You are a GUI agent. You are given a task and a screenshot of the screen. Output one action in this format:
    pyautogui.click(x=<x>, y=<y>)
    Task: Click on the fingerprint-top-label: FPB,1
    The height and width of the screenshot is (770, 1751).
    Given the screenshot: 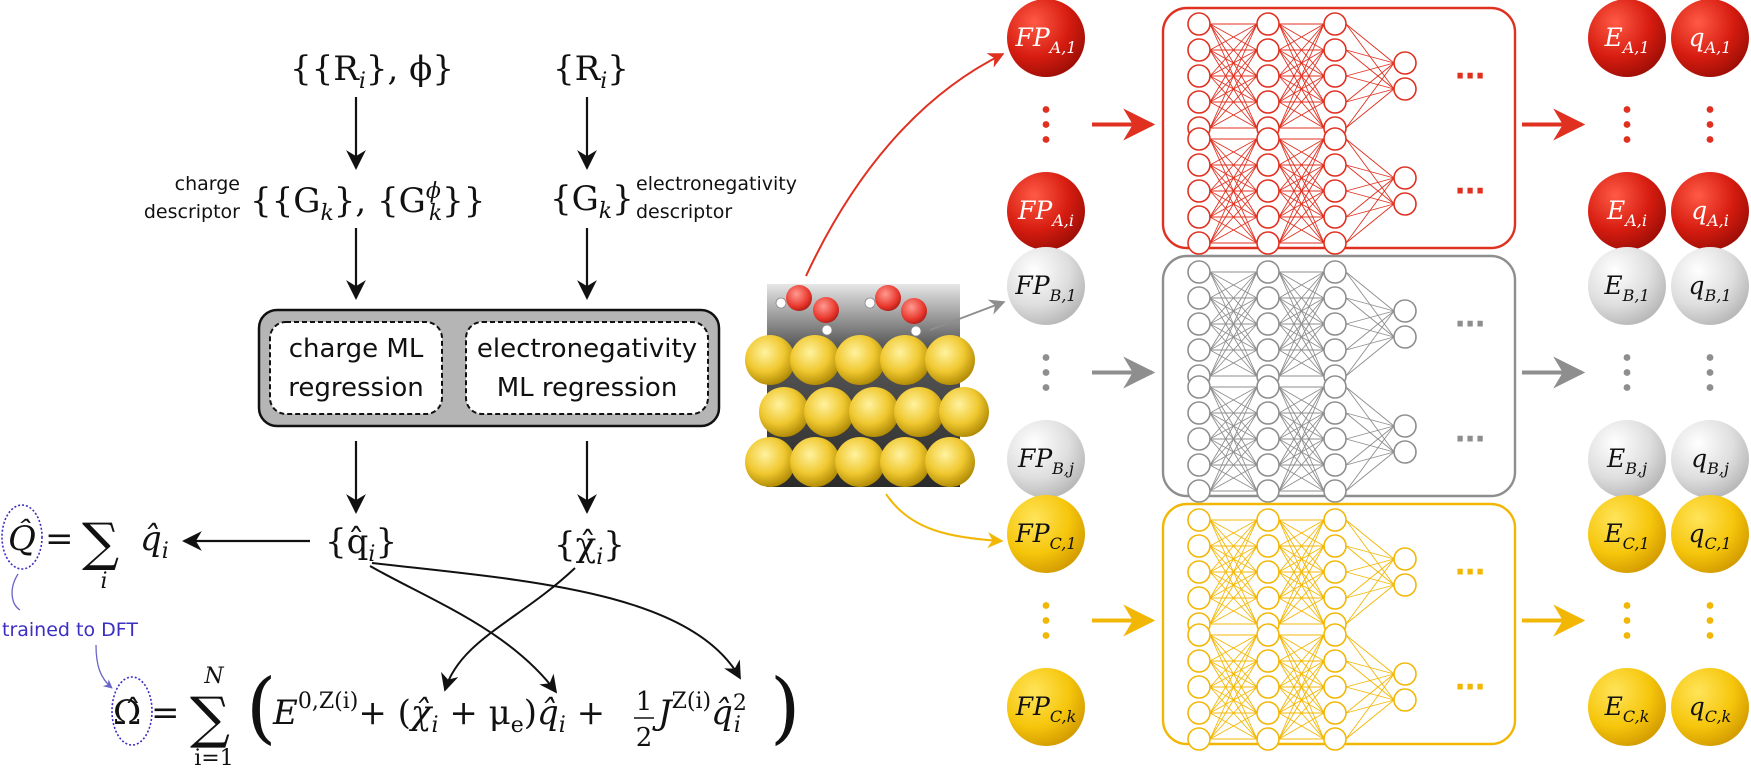 What is the action you would take?
    pyautogui.click(x=1045, y=288)
    